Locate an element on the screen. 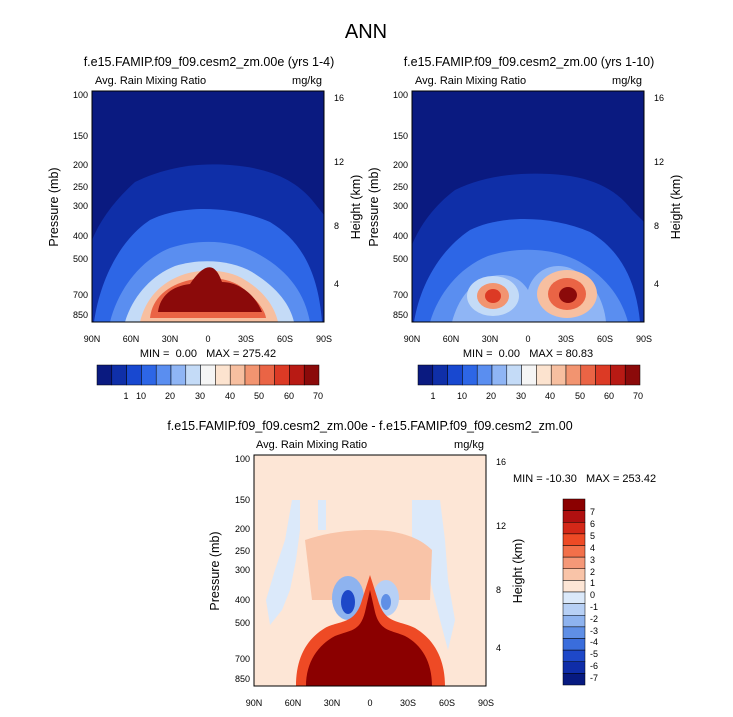 This screenshot has height=717, width=733. panel-2-xtick-60n: 60N is located at coordinates (451, 339).